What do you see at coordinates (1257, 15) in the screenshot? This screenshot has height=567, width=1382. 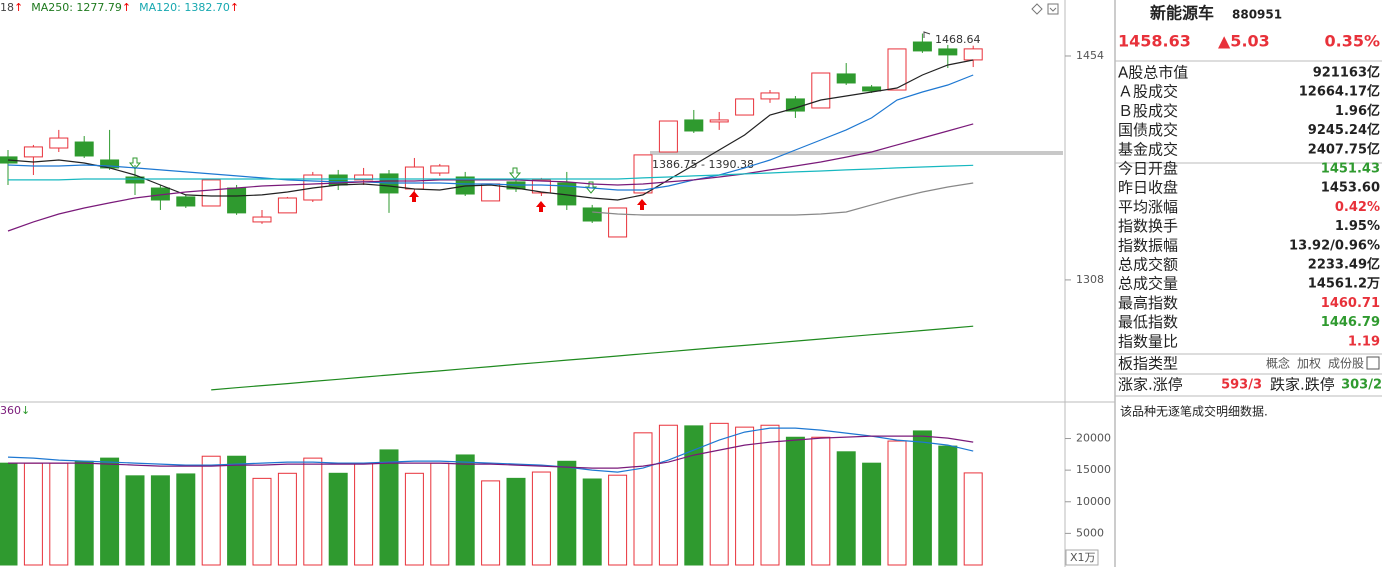 I see `security-code: 880951` at bounding box center [1257, 15].